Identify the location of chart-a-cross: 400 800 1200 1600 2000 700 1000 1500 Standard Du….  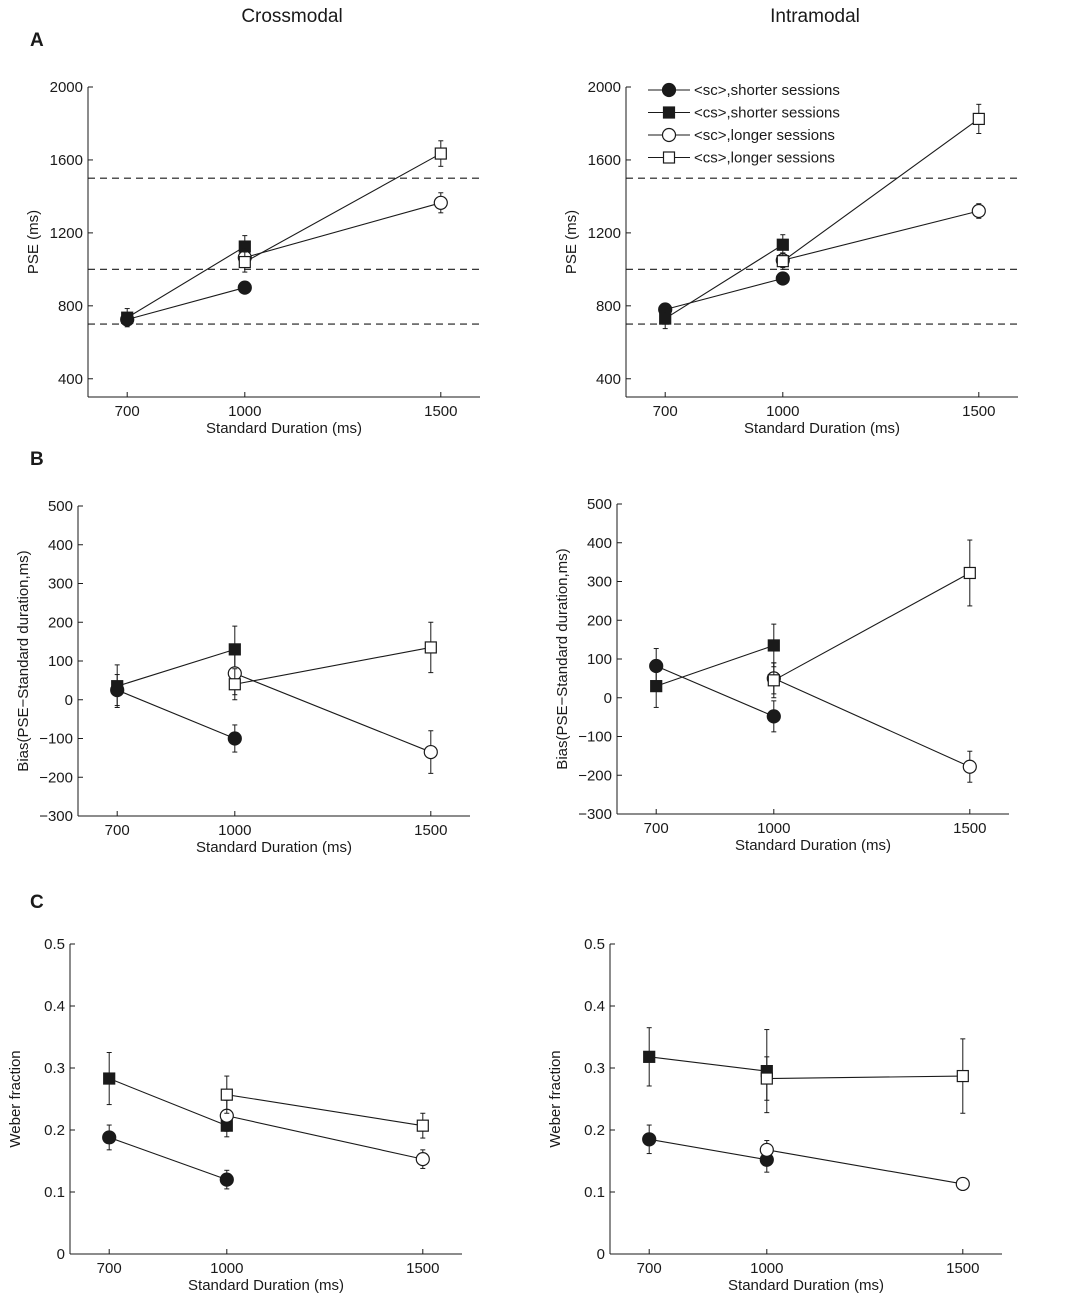
(252, 258).